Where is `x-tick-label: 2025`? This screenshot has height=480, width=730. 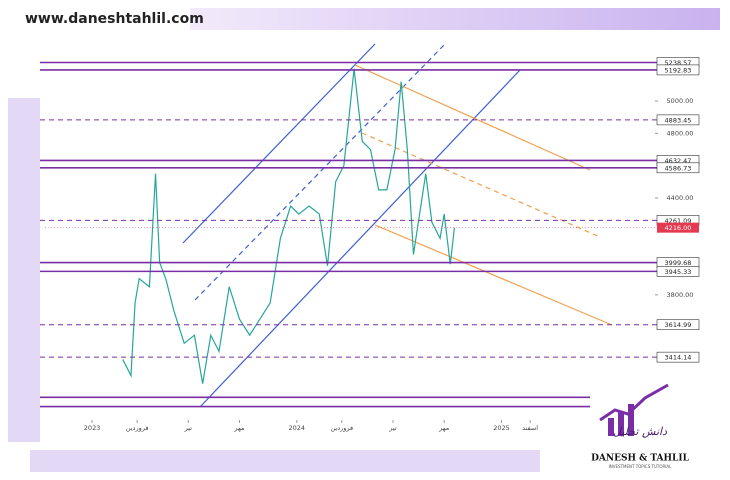
x-tick-label: 2025 is located at coordinates (501, 428).